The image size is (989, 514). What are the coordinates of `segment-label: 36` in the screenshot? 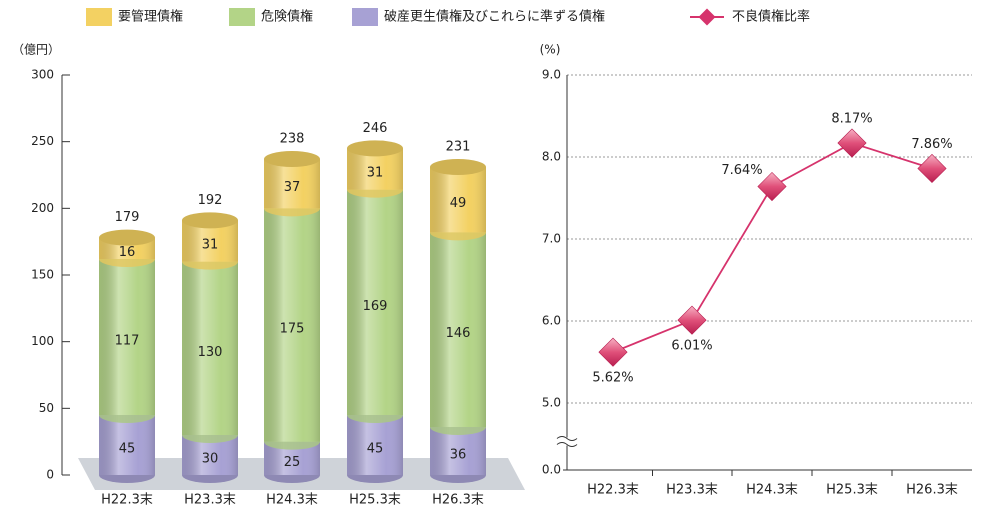 It's located at (458, 455).